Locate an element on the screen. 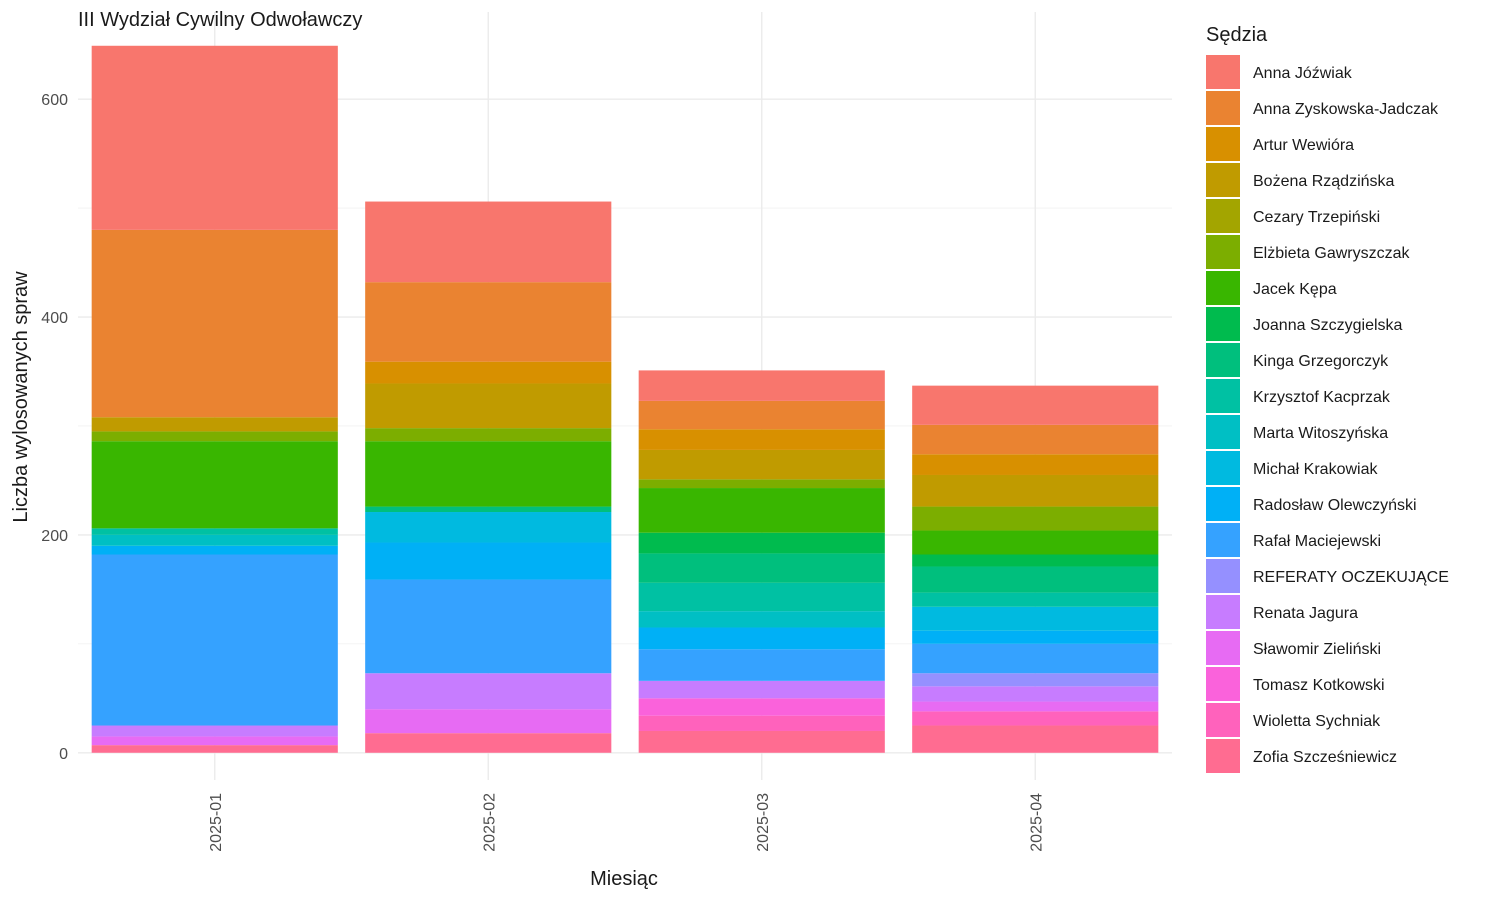 The height and width of the screenshot is (900, 1500). x-axis-title: Miesiąc is located at coordinates (624, 879).